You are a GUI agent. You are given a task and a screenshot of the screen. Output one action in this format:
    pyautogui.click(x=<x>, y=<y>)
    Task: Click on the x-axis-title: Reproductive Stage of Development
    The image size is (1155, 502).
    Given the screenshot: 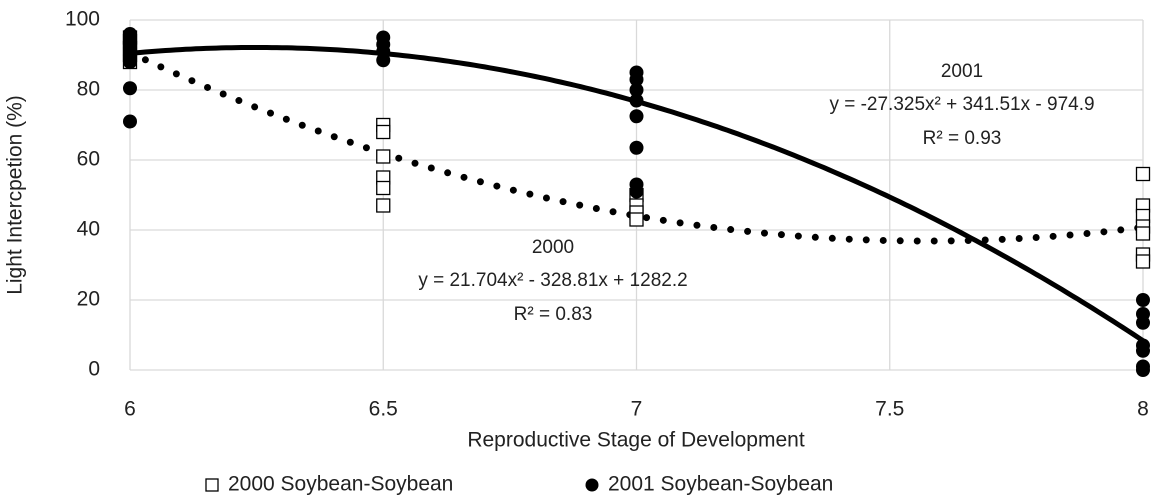 What is the action you would take?
    pyautogui.click(x=636, y=440)
    